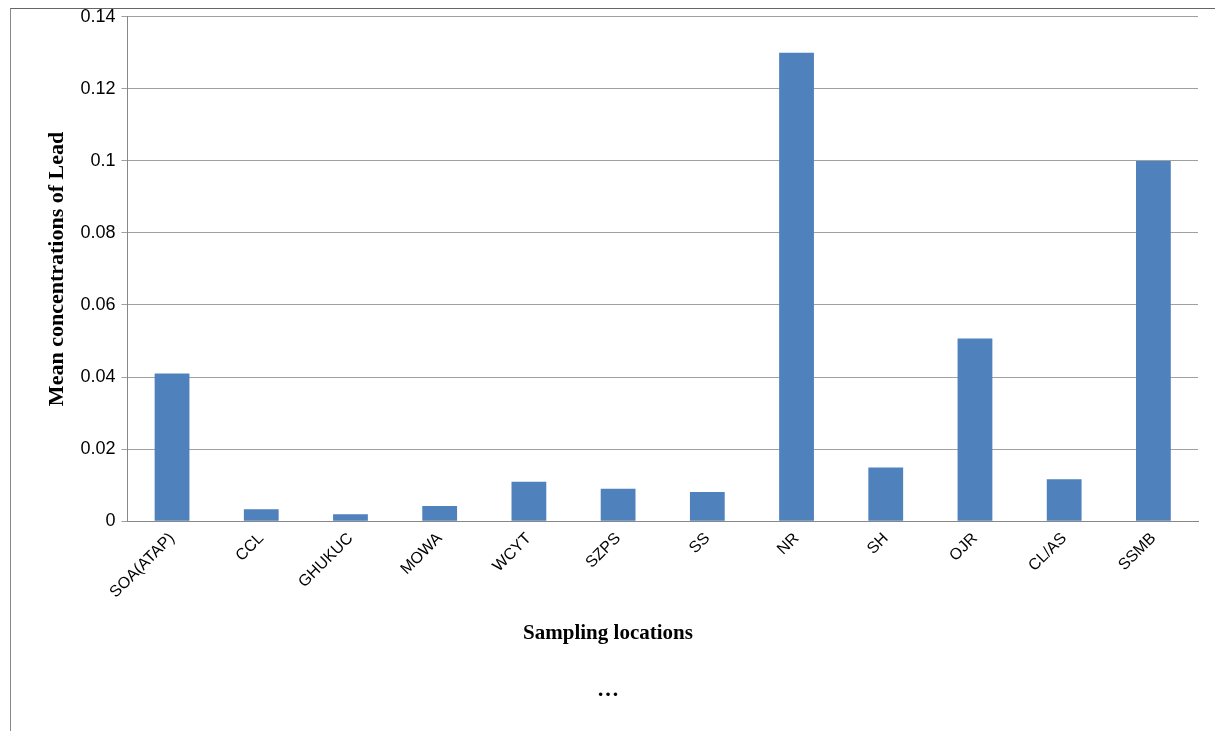 The image size is (1216, 731). Describe the element at coordinates (98, 15) in the screenshot. I see `y-tick-label: 0.14` at that location.